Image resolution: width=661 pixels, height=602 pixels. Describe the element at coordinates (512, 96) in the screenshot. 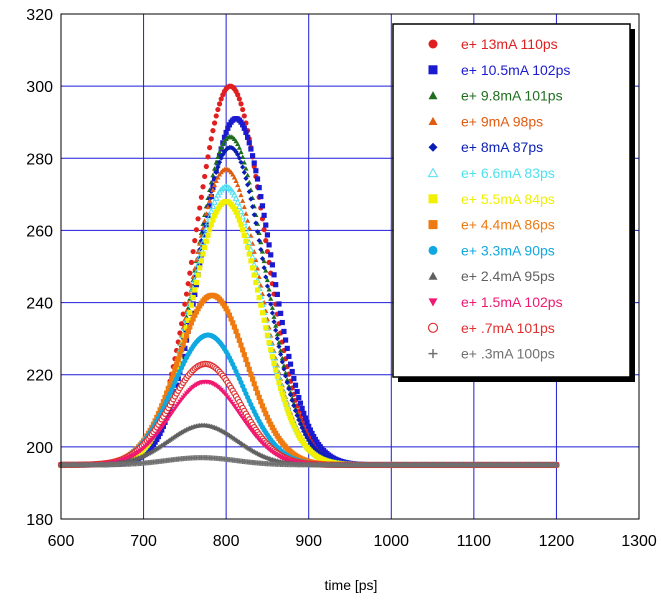

I see `legend-label: e+ 9.8mA 101ps` at that location.